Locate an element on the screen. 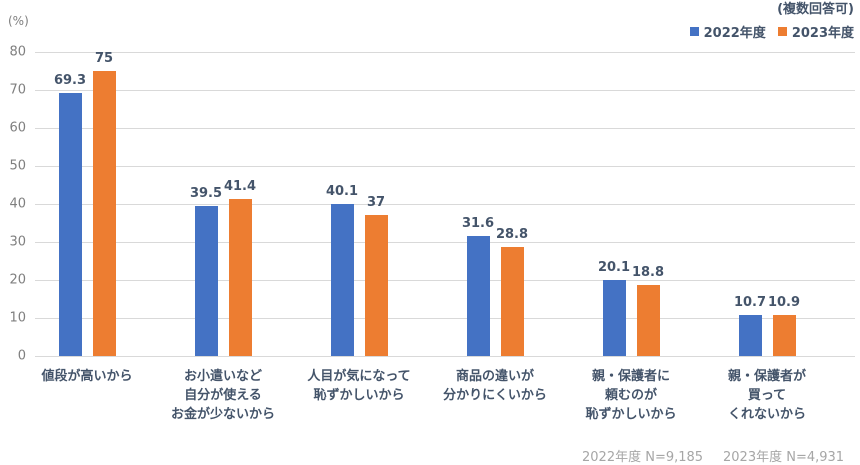  legend-item-2023: 2023年度 is located at coordinates (815, 31).